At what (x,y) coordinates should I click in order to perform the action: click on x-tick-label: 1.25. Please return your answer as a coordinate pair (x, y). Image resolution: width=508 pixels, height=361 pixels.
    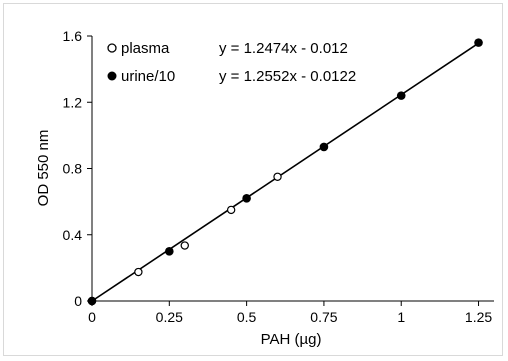
    Looking at the image, I should click on (478, 317).